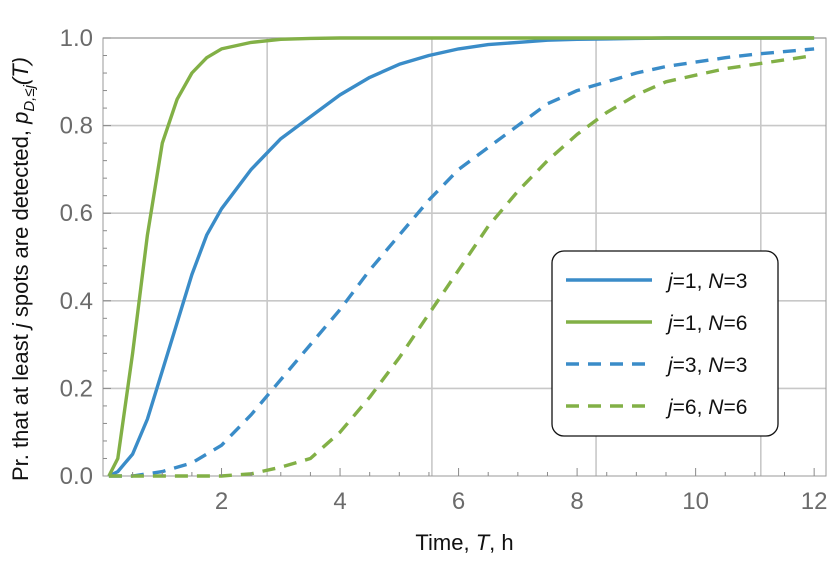 Image resolution: width=836 pixels, height=562 pixels. Describe the element at coordinates (76, 388) in the screenshot. I see `y-tick-label: 0.2` at that location.